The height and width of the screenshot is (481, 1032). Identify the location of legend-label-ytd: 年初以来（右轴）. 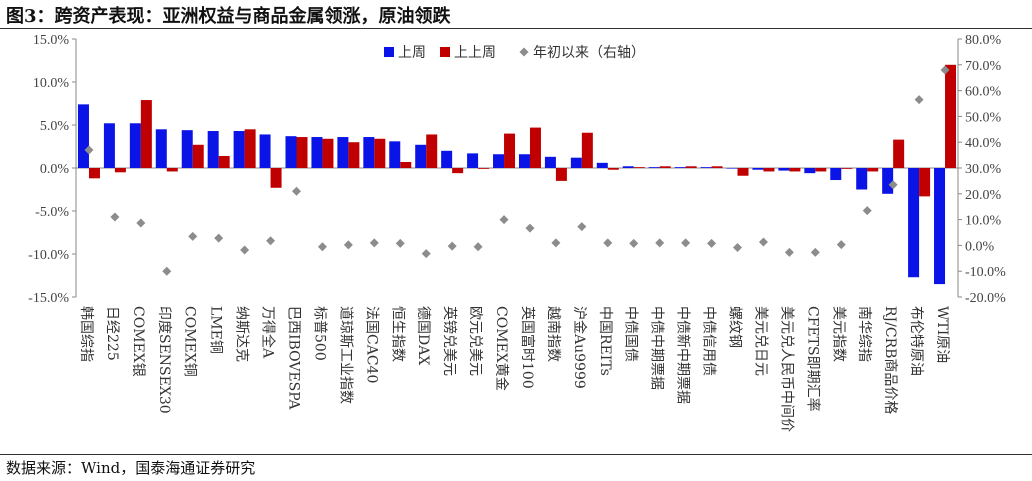
(589, 52).